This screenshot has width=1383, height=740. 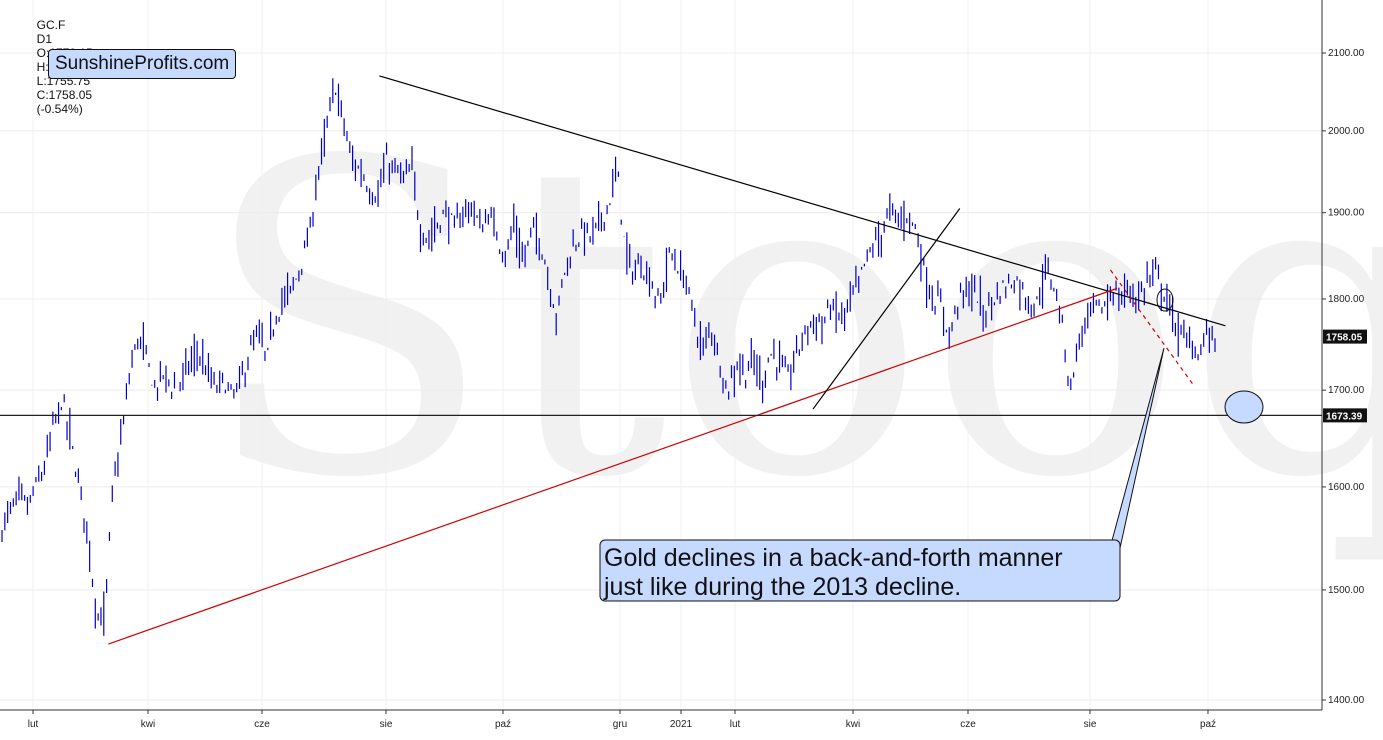 I want to click on y-tick-label: 1800.00, so click(x=1346, y=299).